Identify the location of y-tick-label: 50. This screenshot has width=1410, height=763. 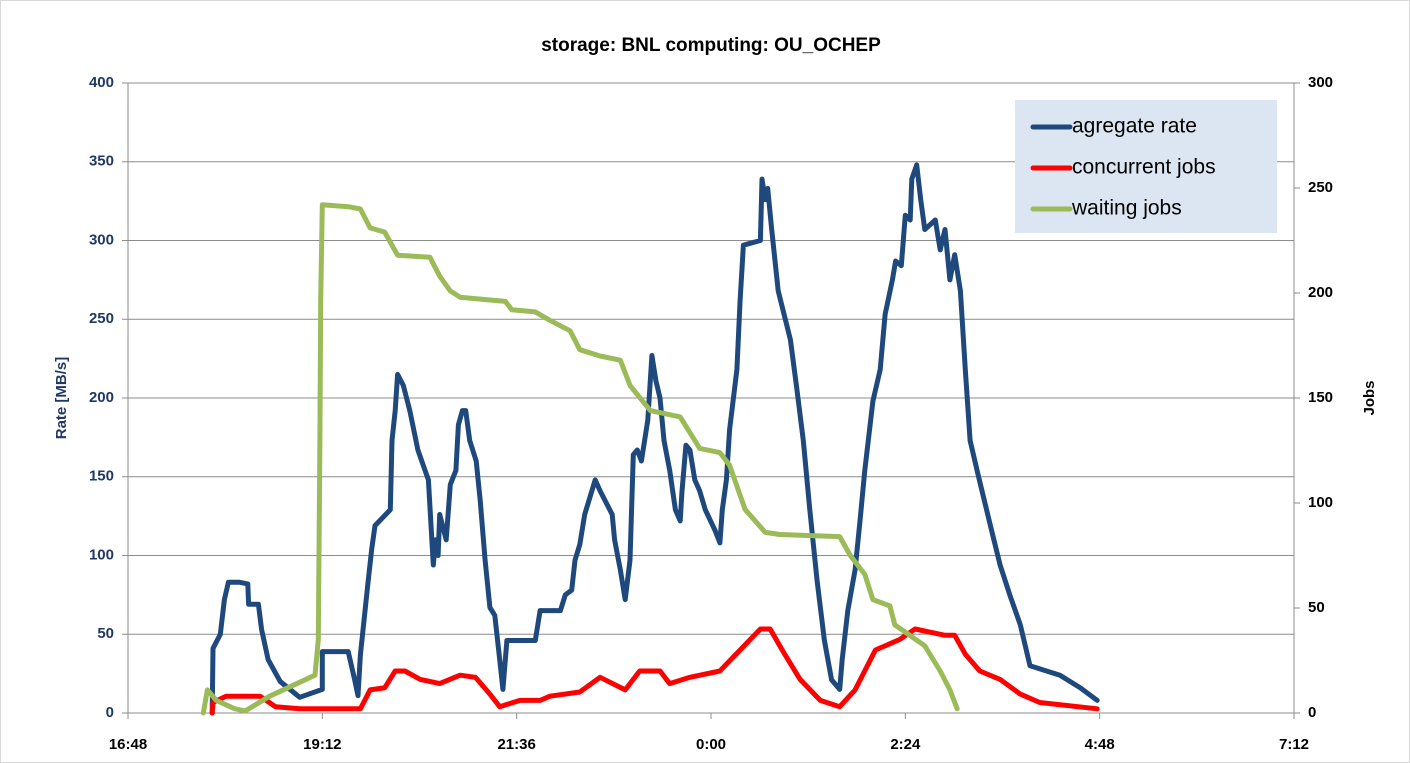
(105, 633).